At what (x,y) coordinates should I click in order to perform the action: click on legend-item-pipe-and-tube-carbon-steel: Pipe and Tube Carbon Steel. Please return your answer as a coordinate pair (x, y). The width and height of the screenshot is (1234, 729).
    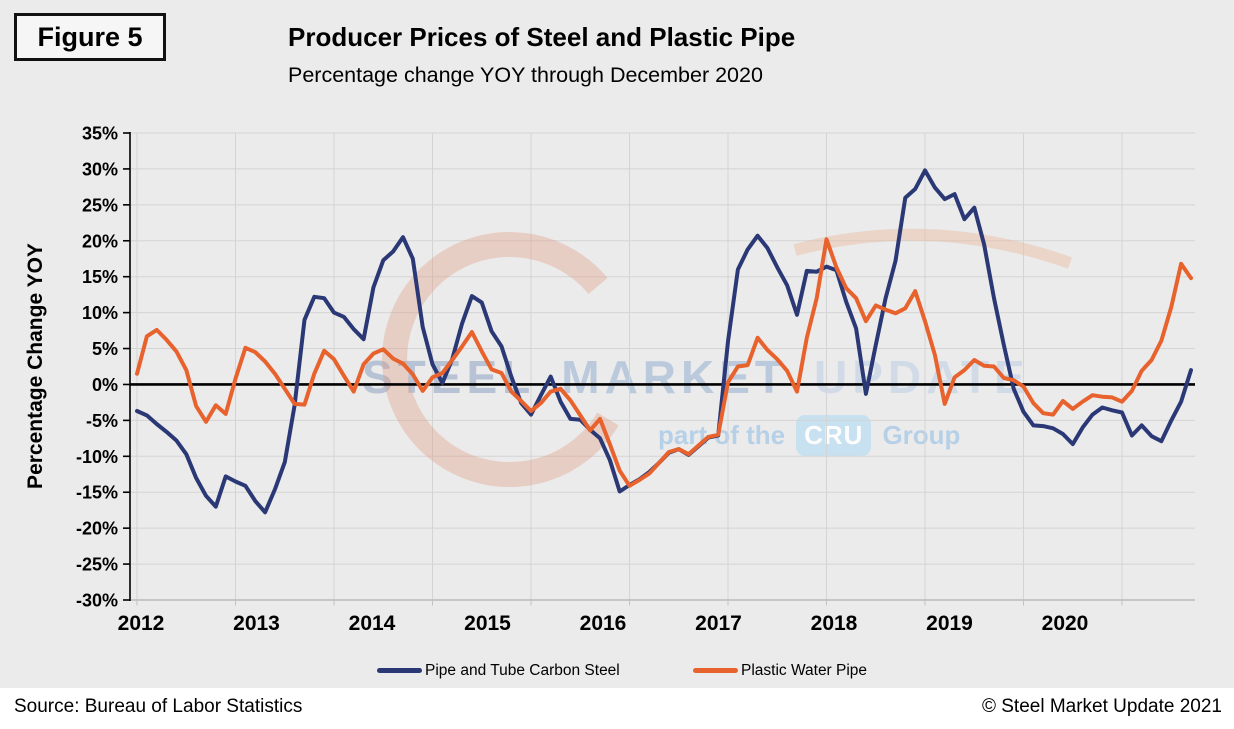
    Looking at the image, I should click on (498, 670).